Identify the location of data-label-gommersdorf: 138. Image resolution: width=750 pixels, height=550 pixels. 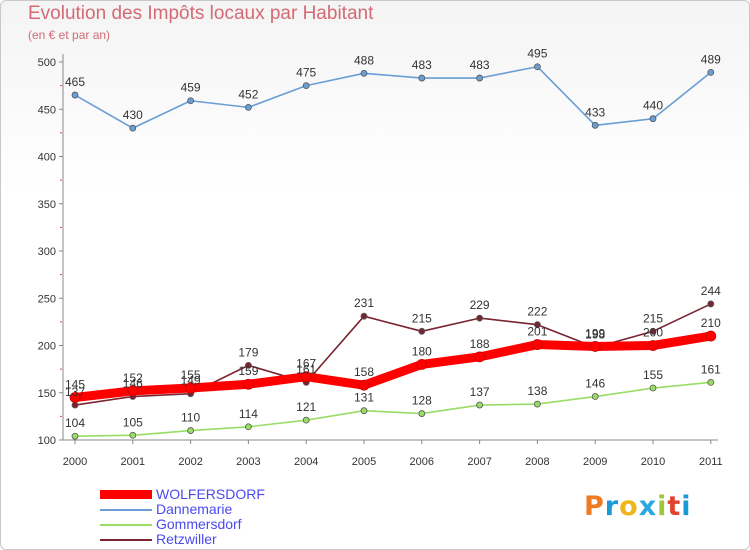
(537, 391).